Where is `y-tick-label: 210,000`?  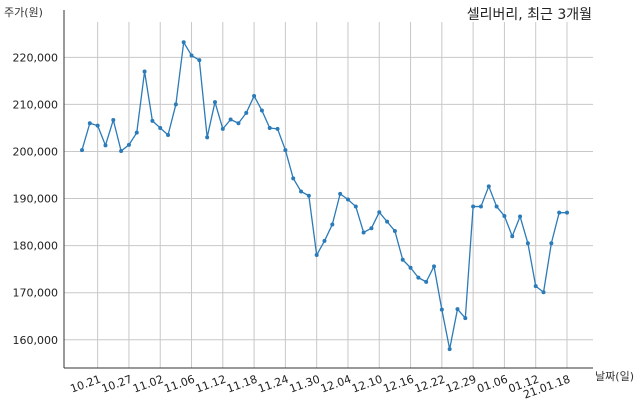 y-tick-label: 210,000 is located at coordinates (36, 104).